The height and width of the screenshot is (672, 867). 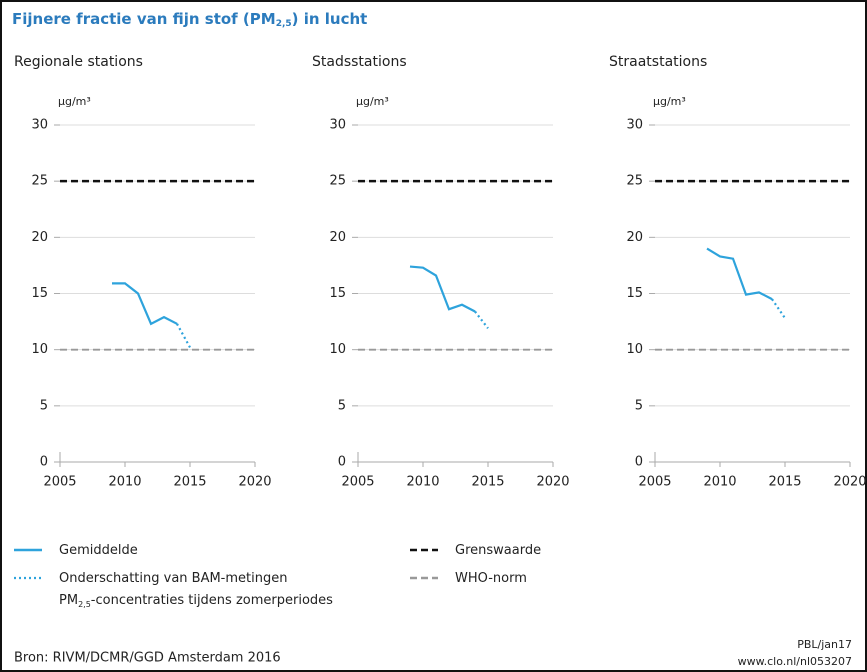 I want to click on legend-text: WHO-norm, so click(x=491, y=578).